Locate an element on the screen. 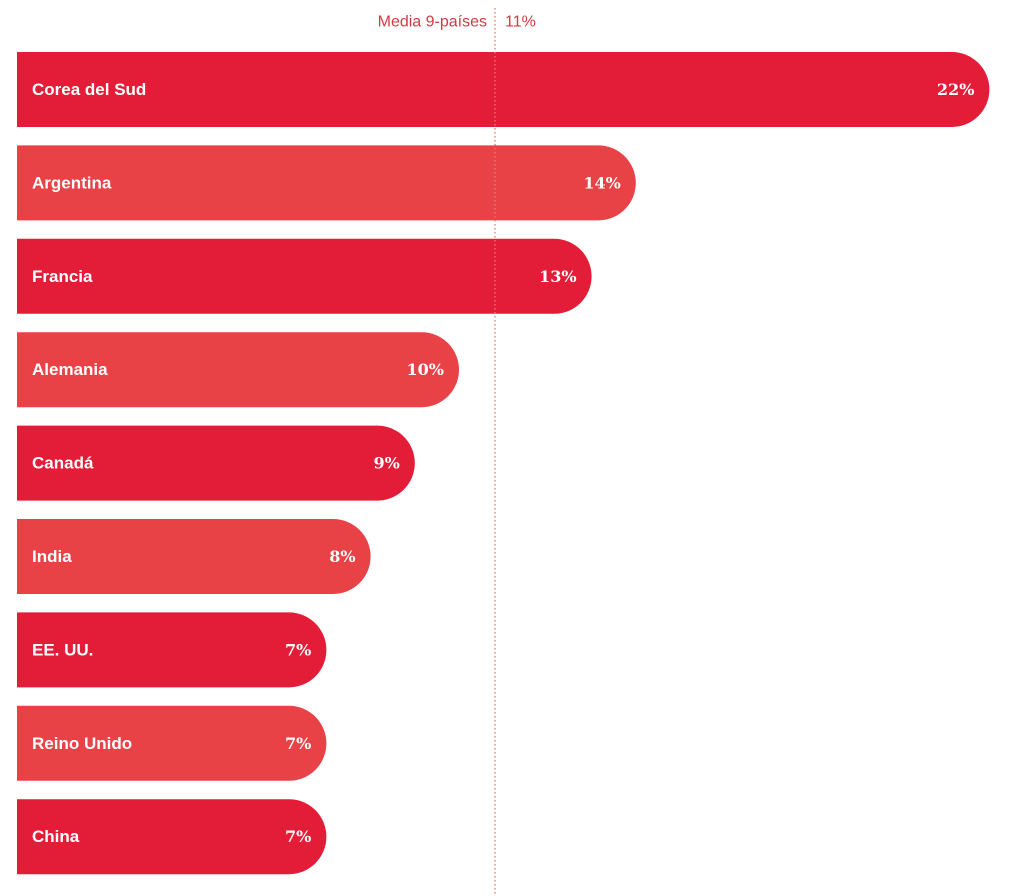  bar-value-label: 9% is located at coordinates (386, 463).